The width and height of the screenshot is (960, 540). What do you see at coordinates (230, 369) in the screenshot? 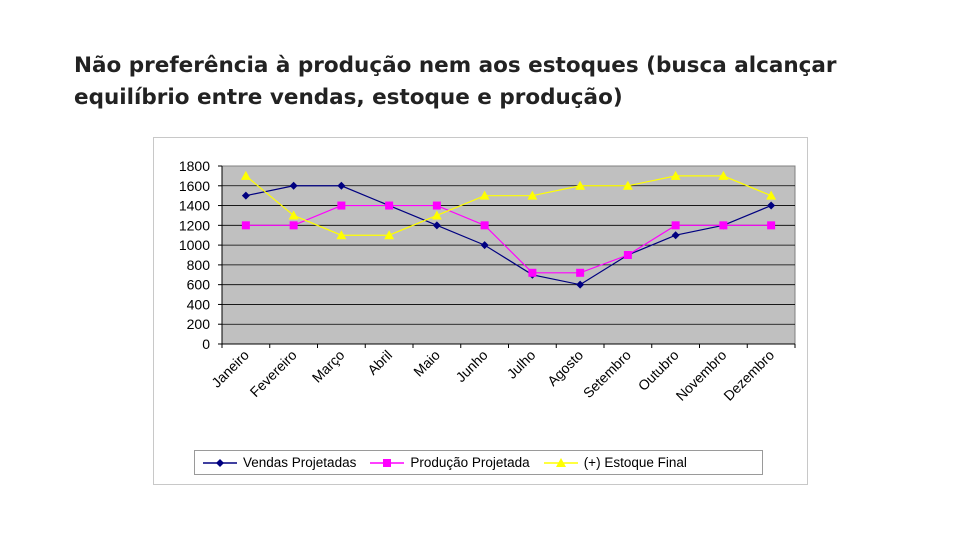
I see `x-tick-label: Janeiro` at bounding box center [230, 369].